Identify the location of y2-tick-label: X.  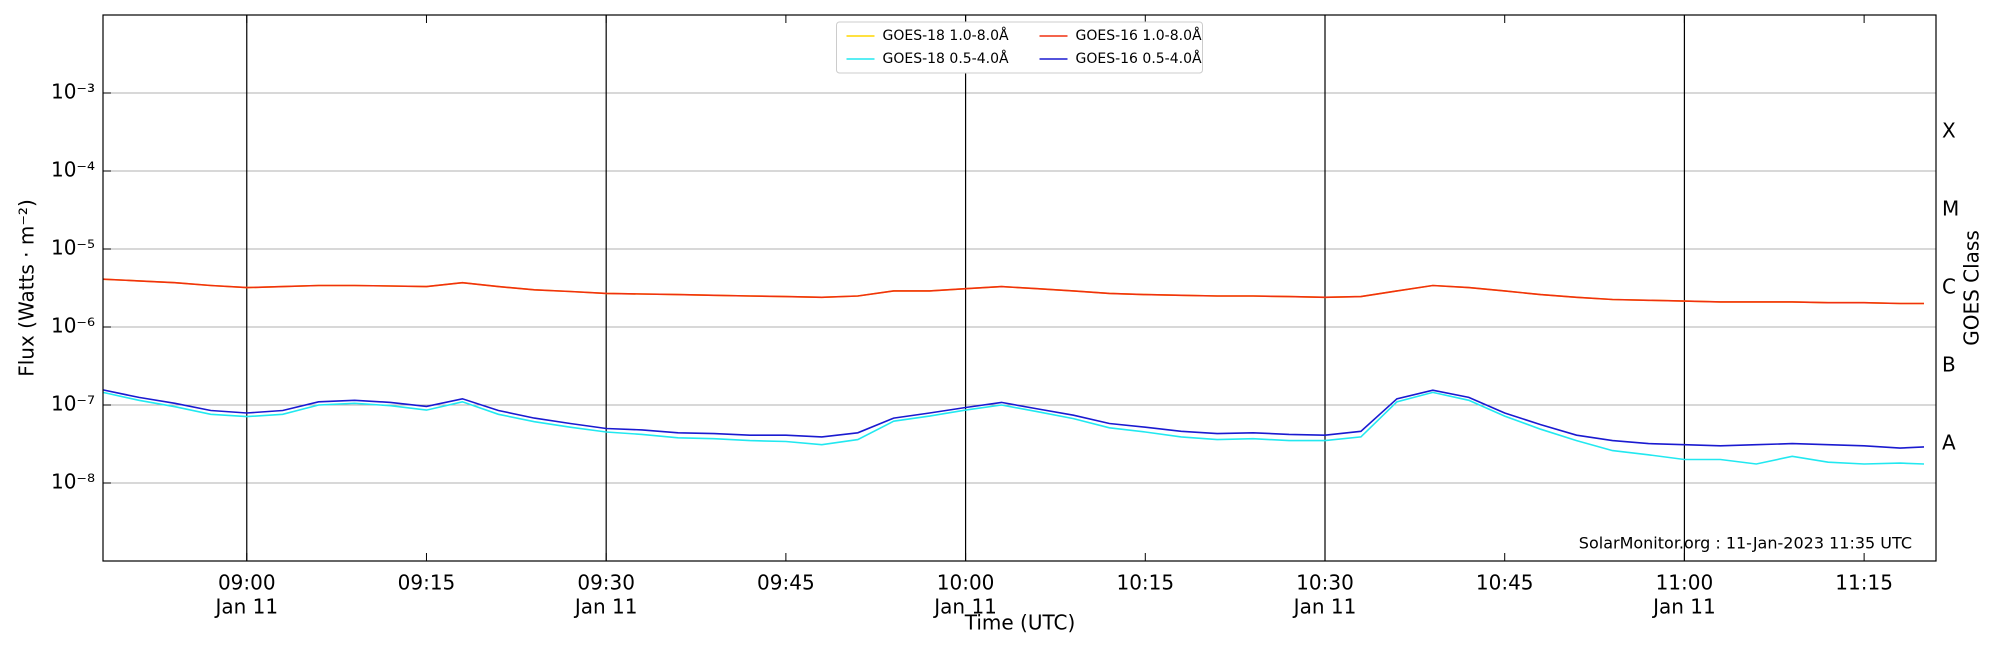
(1949, 131).